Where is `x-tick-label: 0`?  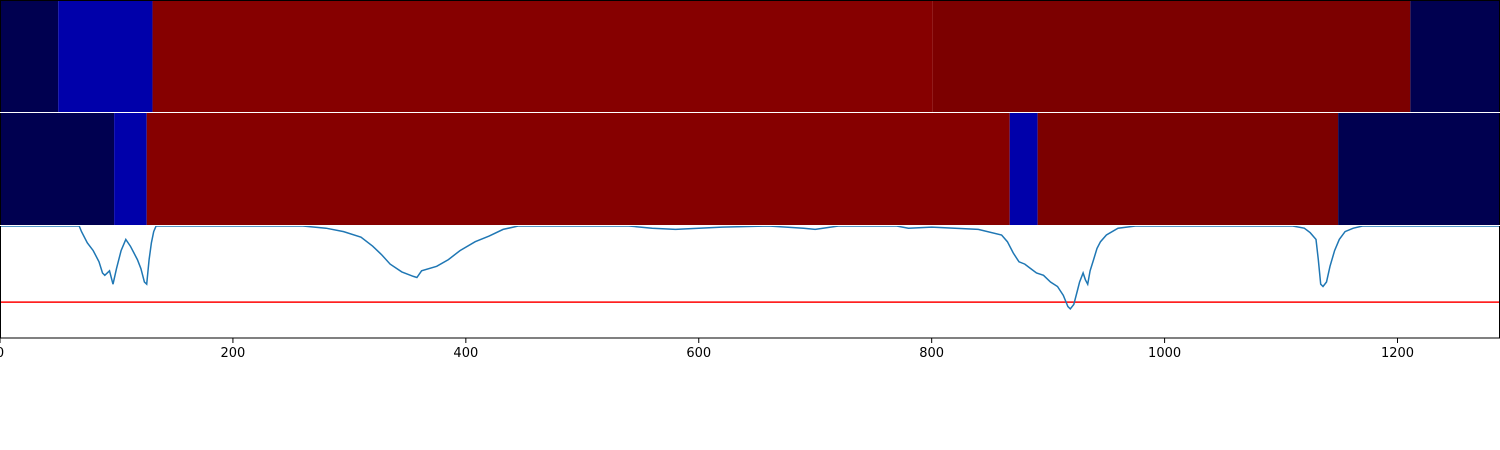 x-tick-label: 0 is located at coordinates (2, 353).